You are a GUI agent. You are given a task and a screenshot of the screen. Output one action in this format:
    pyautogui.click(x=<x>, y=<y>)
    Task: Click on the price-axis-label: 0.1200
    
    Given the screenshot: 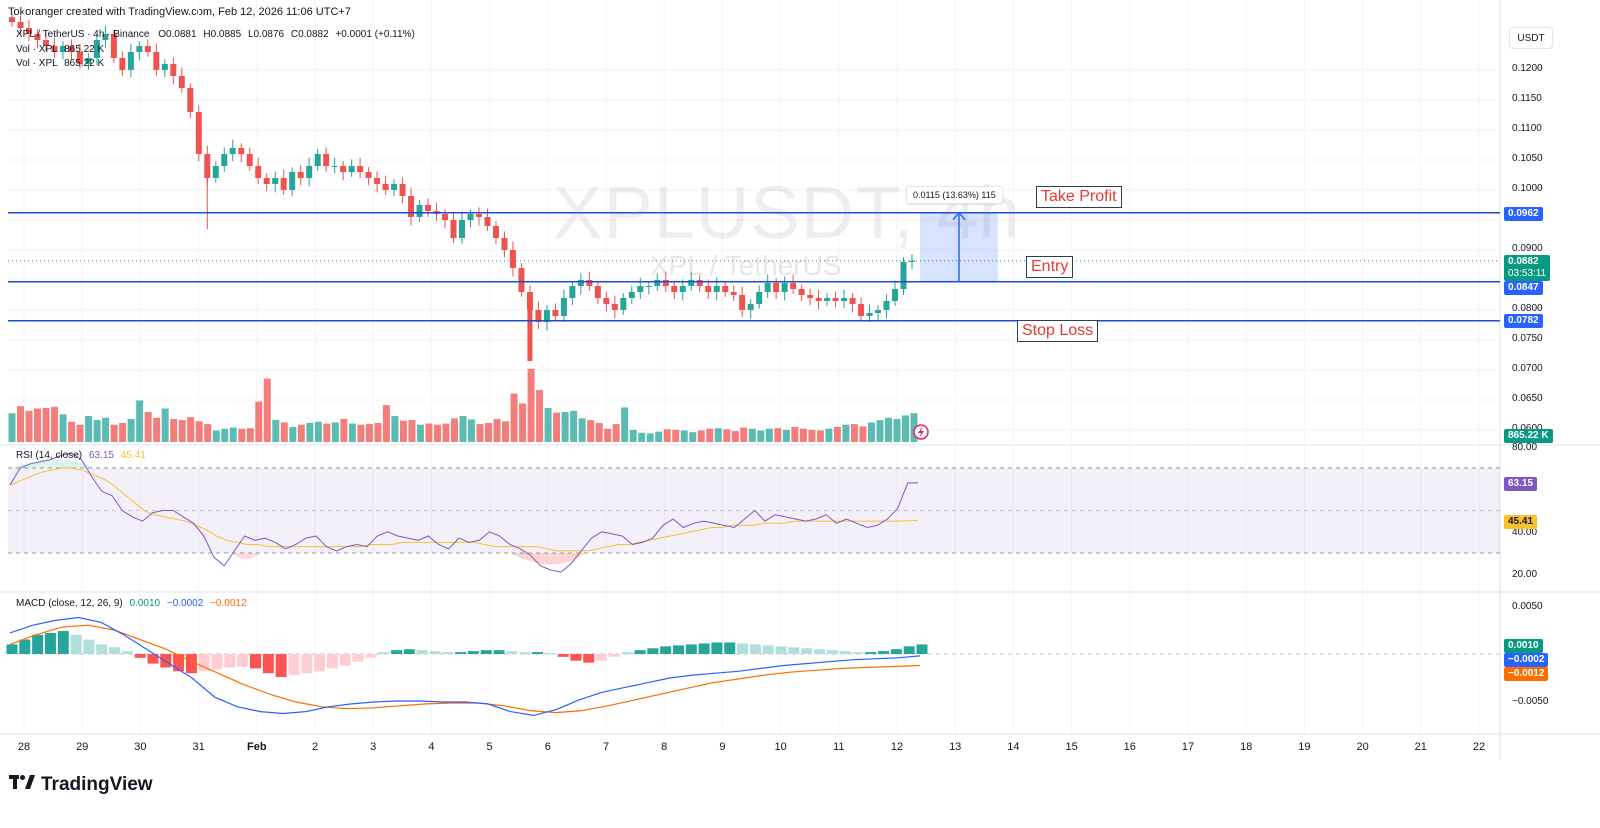 What is the action you would take?
    pyautogui.click(x=1527, y=68)
    